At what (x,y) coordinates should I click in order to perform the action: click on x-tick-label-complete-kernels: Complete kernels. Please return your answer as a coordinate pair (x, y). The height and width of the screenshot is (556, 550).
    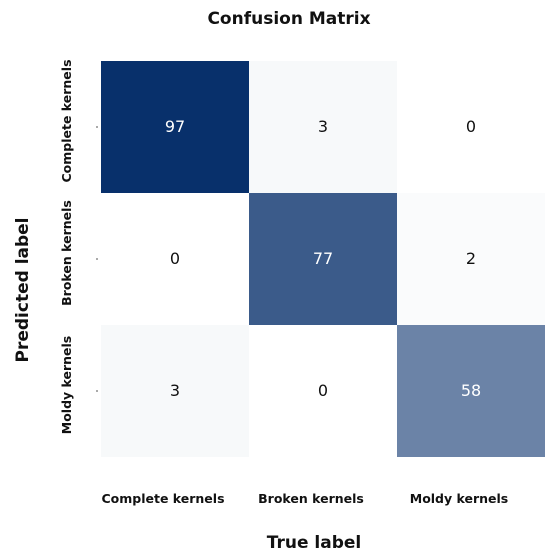
    Looking at the image, I should click on (162, 498).